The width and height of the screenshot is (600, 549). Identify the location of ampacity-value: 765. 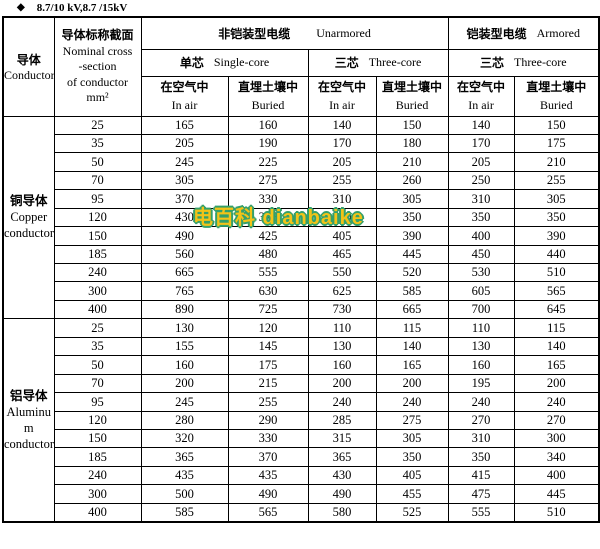
(184, 291).